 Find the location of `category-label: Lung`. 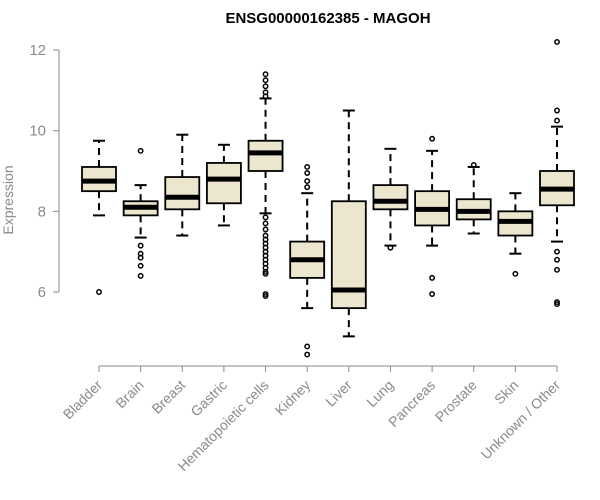

category-label: Lung is located at coordinates (379, 393).